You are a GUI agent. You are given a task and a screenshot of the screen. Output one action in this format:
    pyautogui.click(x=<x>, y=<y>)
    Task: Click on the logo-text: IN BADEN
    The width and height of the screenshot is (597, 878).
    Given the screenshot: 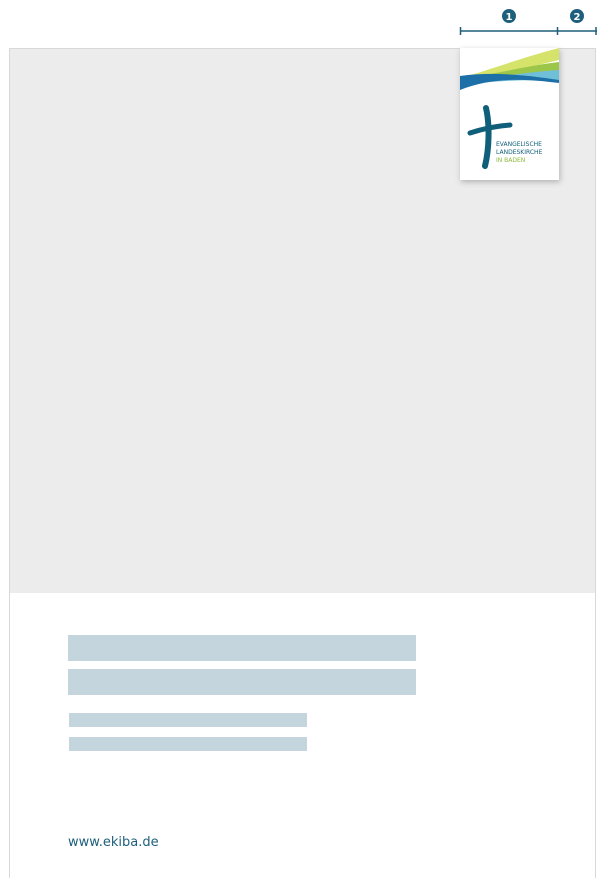 What is the action you would take?
    pyautogui.click(x=510, y=160)
    